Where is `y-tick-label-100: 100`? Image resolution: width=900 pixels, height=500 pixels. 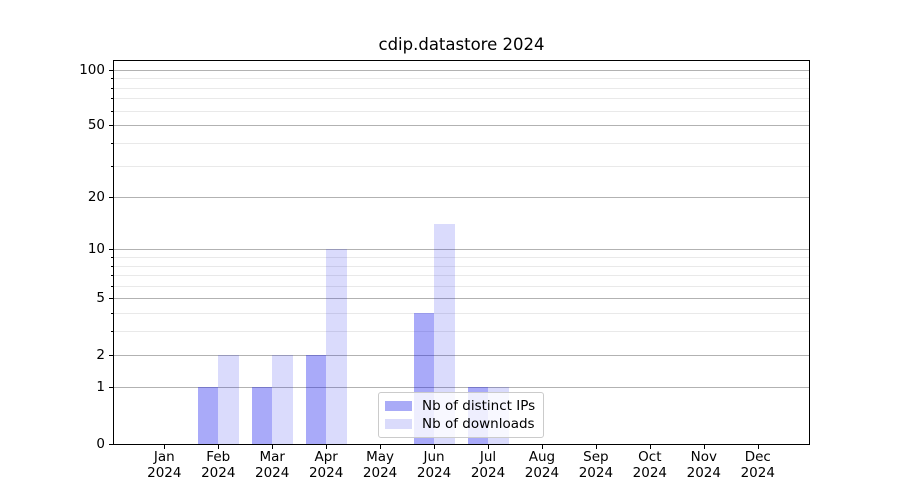 y-tick-label-100: 100 is located at coordinates (92, 69).